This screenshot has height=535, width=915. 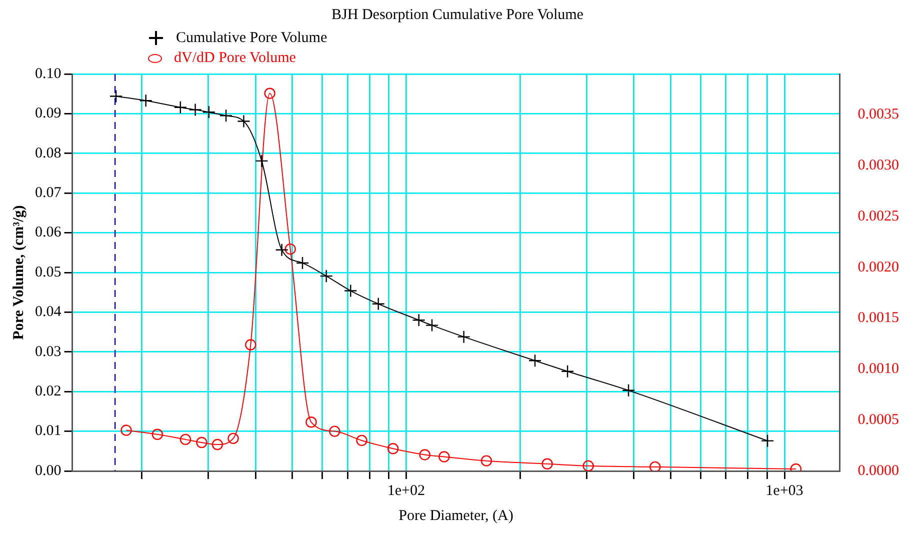 What do you see at coordinates (48, 272) in the screenshot?
I see `y-tick-label: 0.05` at bounding box center [48, 272].